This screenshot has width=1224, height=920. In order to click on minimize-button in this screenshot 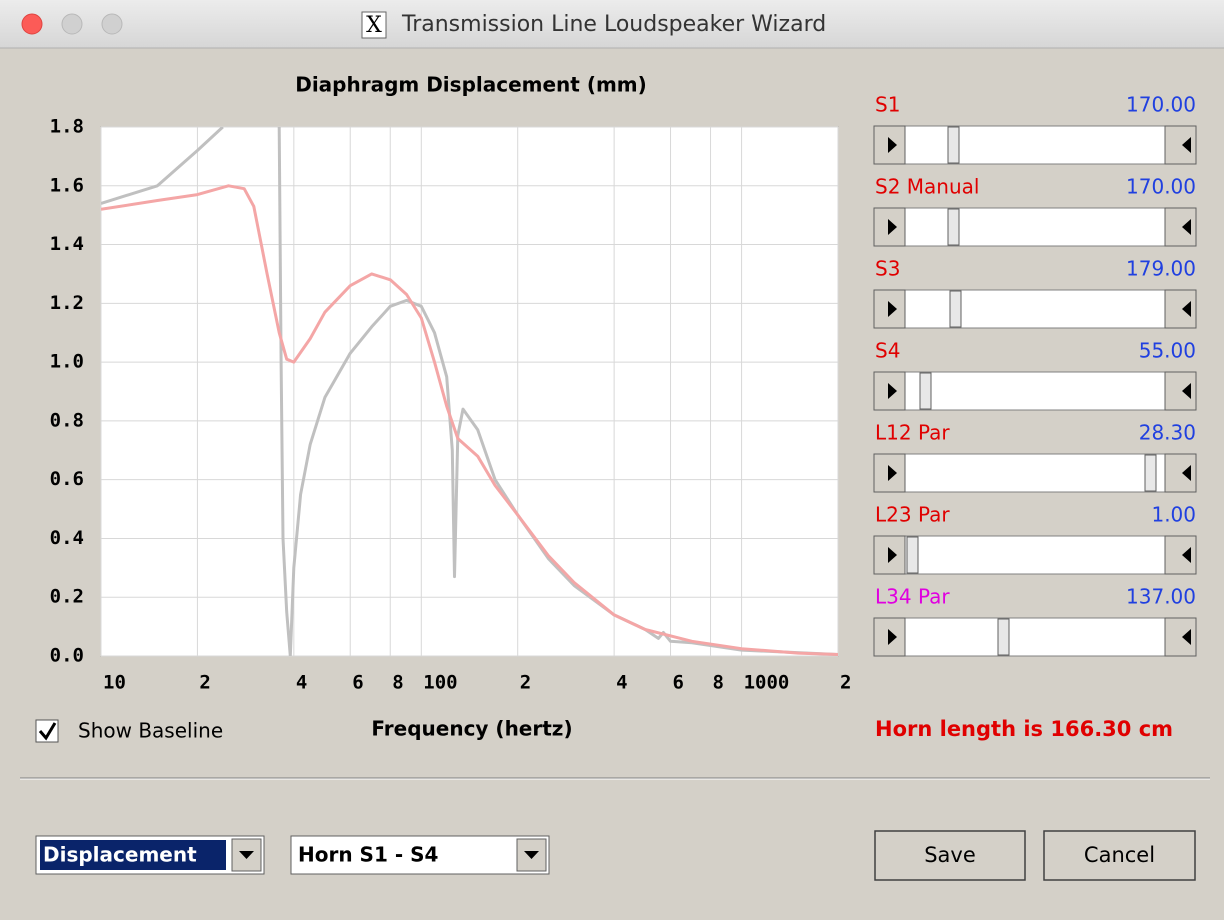, I will do `click(72, 24)`.